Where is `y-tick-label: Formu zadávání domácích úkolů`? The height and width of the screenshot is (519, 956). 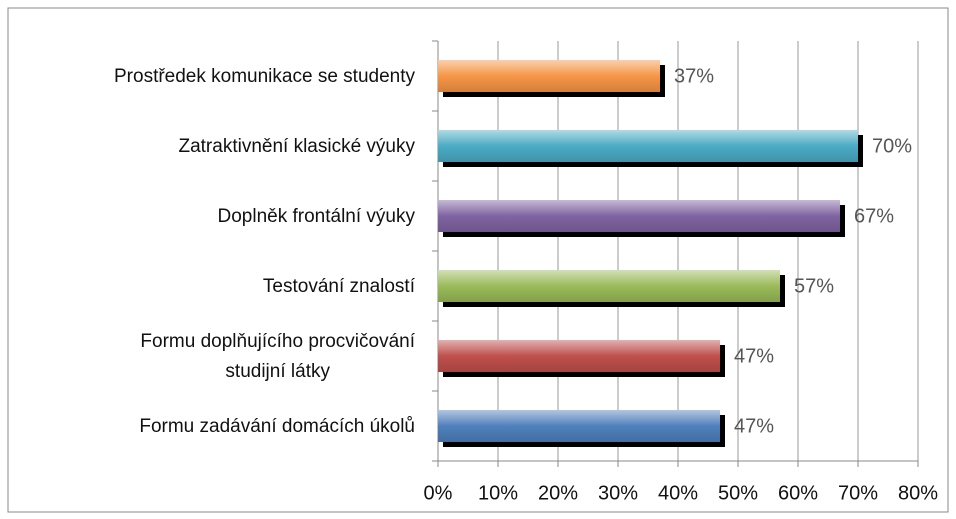
y-tick-label: Formu zadávání domácích úkolů is located at coordinates (277, 426).